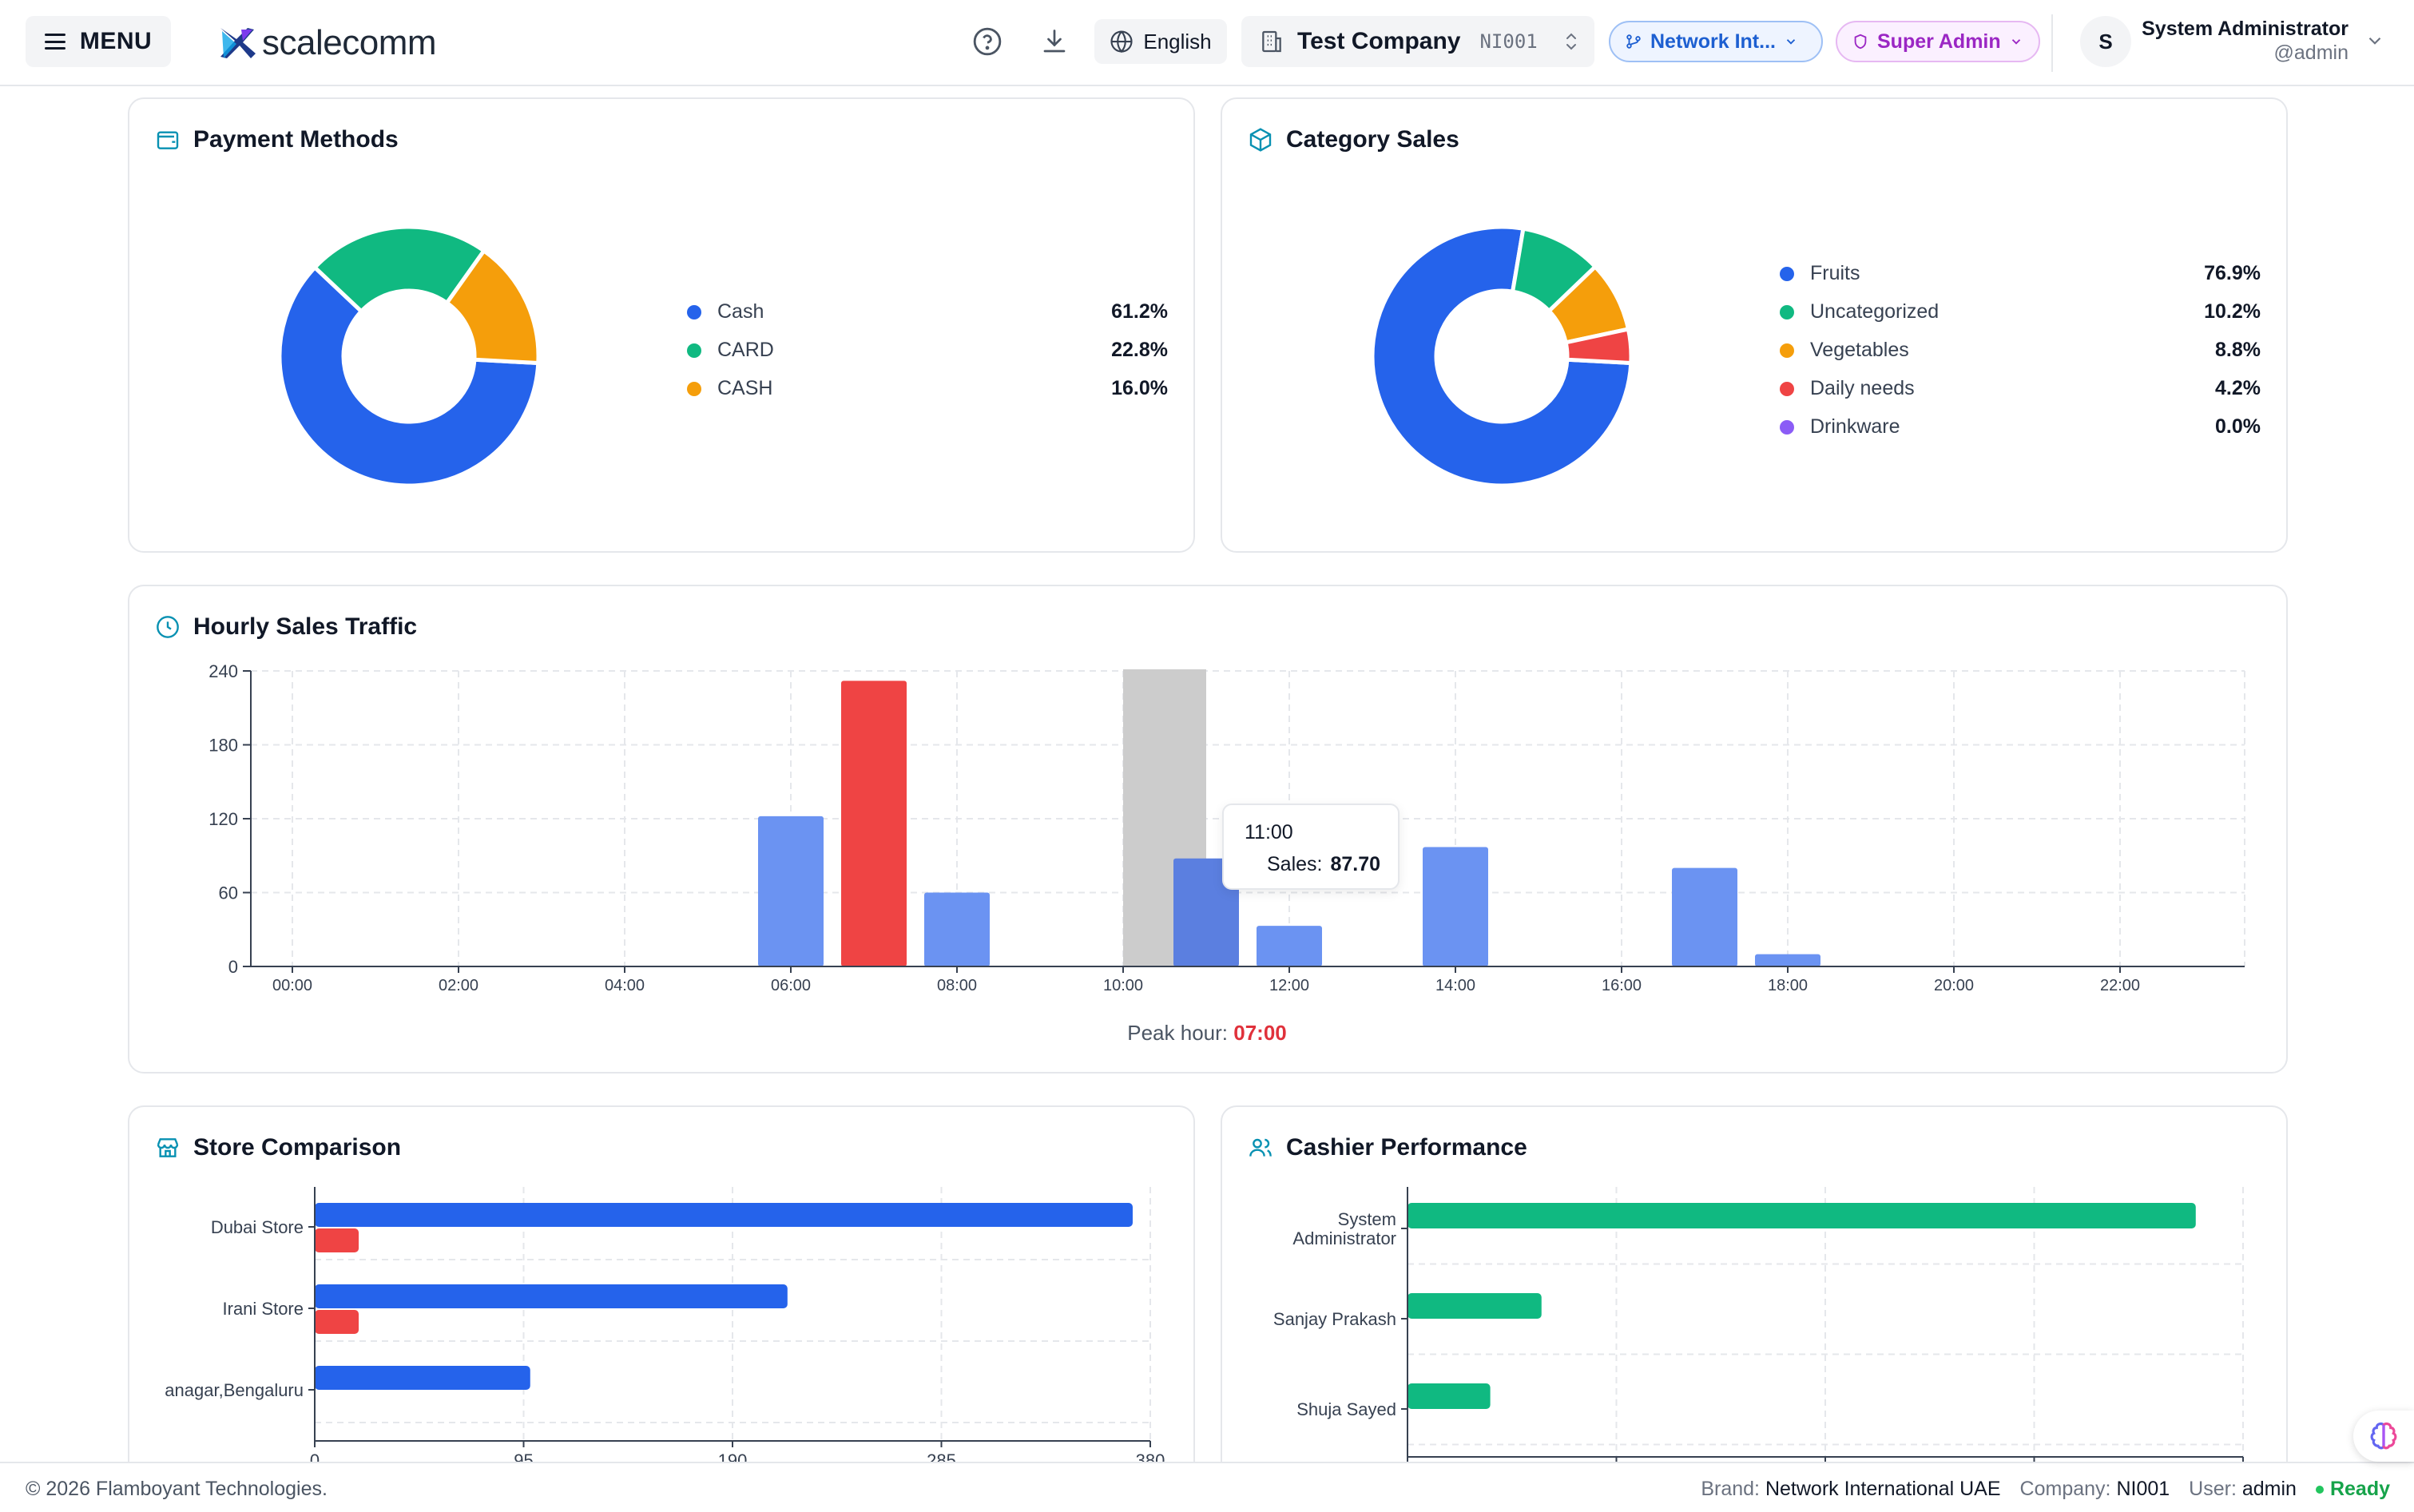 Image resolution: width=2414 pixels, height=1512 pixels. Describe the element at coordinates (422, 1378) in the screenshot. I see `bar-anagar-bengaluru` at that location.